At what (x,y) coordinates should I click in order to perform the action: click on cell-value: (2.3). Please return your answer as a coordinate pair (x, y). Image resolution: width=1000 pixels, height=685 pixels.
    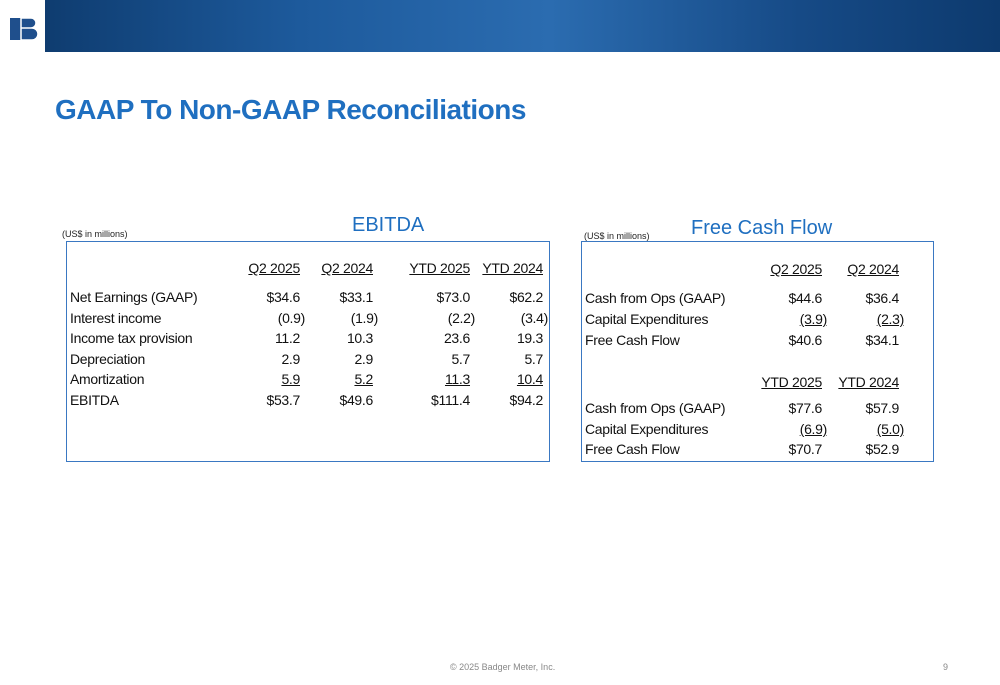
    Looking at the image, I should click on (890, 319).